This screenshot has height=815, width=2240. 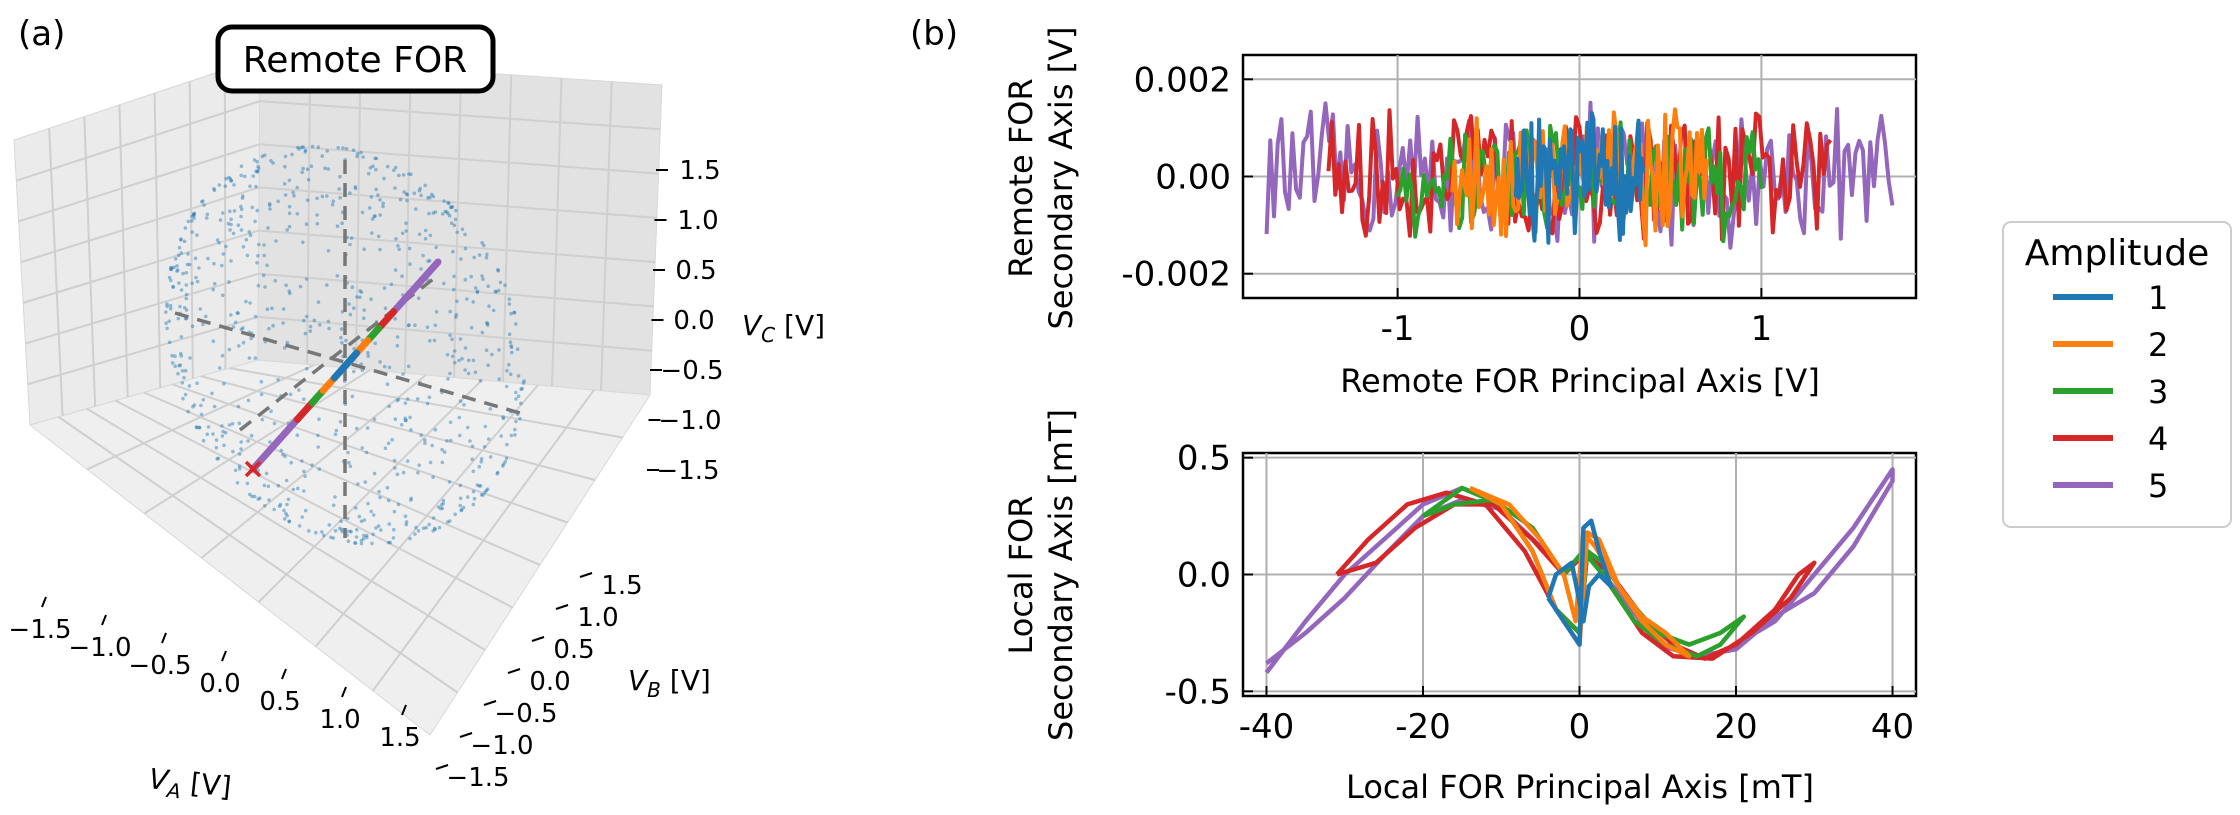 What do you see at coordinates (501, 746) in the screenshot?
I see `ytick-label: −1.0` at bounding box center [501, 746].